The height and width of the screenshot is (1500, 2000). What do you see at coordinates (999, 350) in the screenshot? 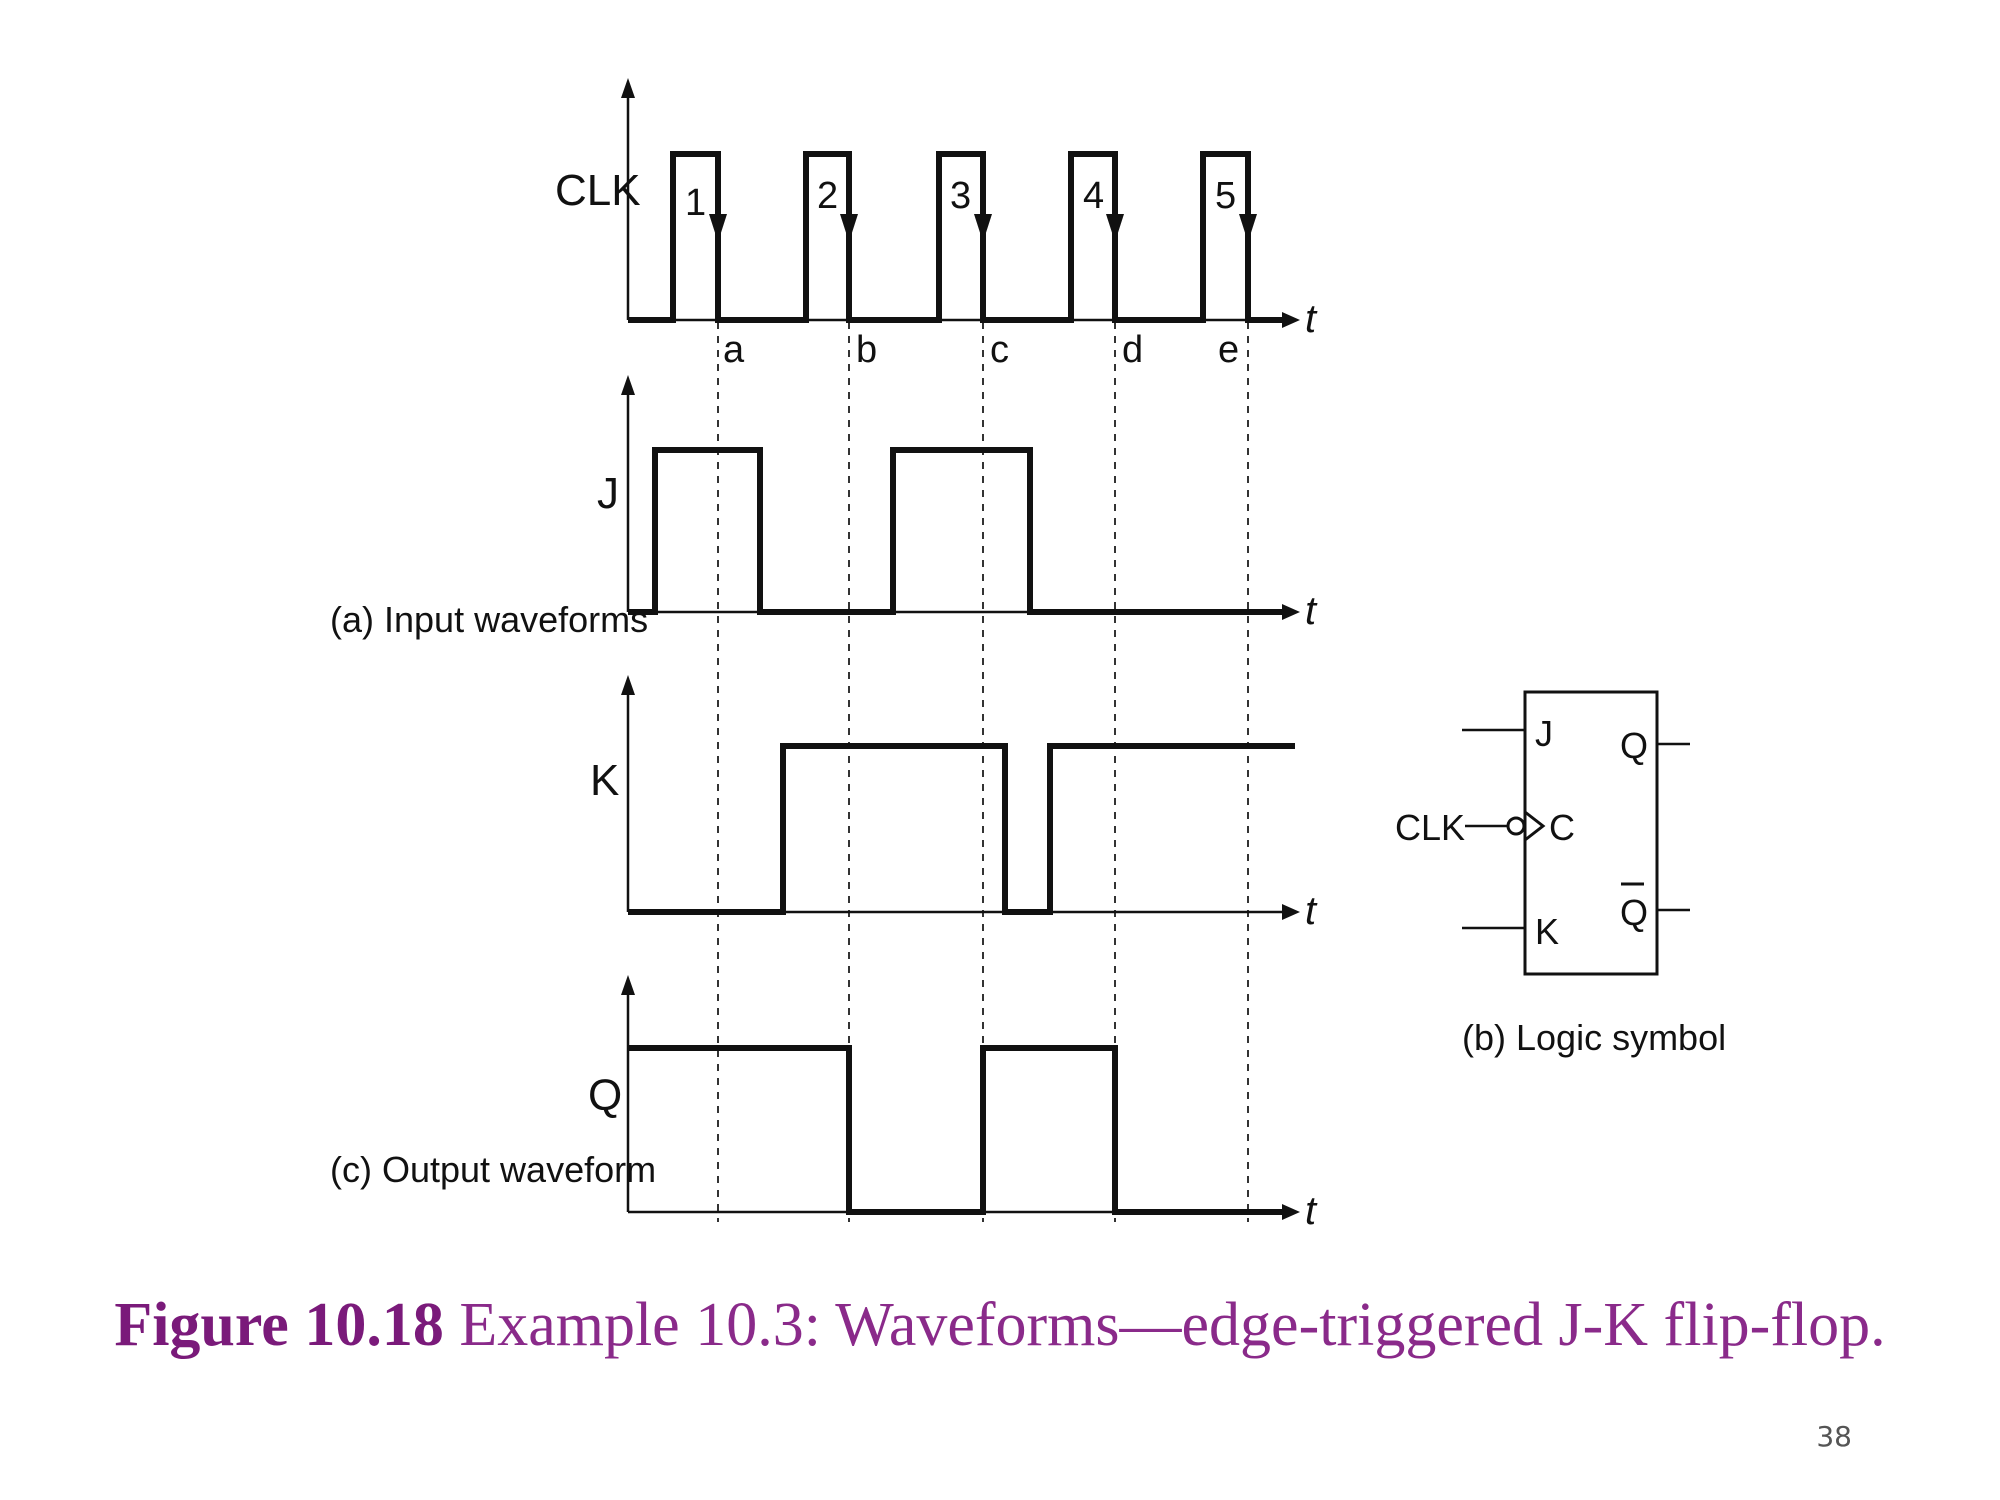
I see `edge-label-c: c` at bounding box center [999, 350].